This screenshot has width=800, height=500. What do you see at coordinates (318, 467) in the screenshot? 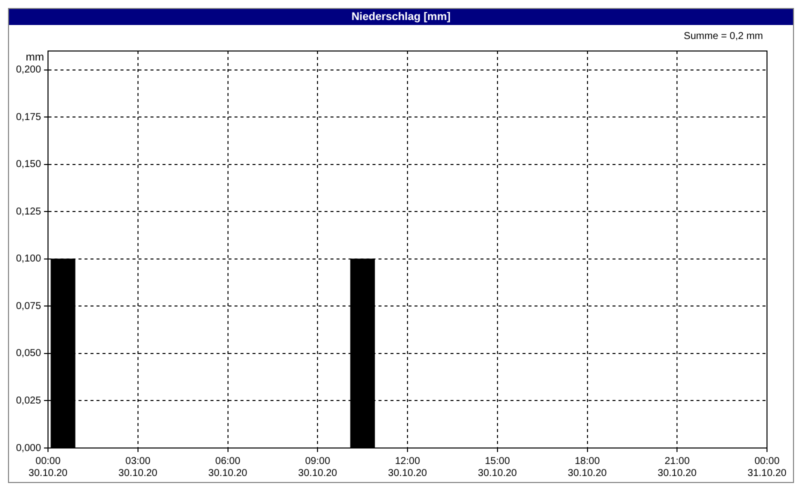
I see `x-tick-label: 09:00 30.10.20` at bounding box center [318, 467].